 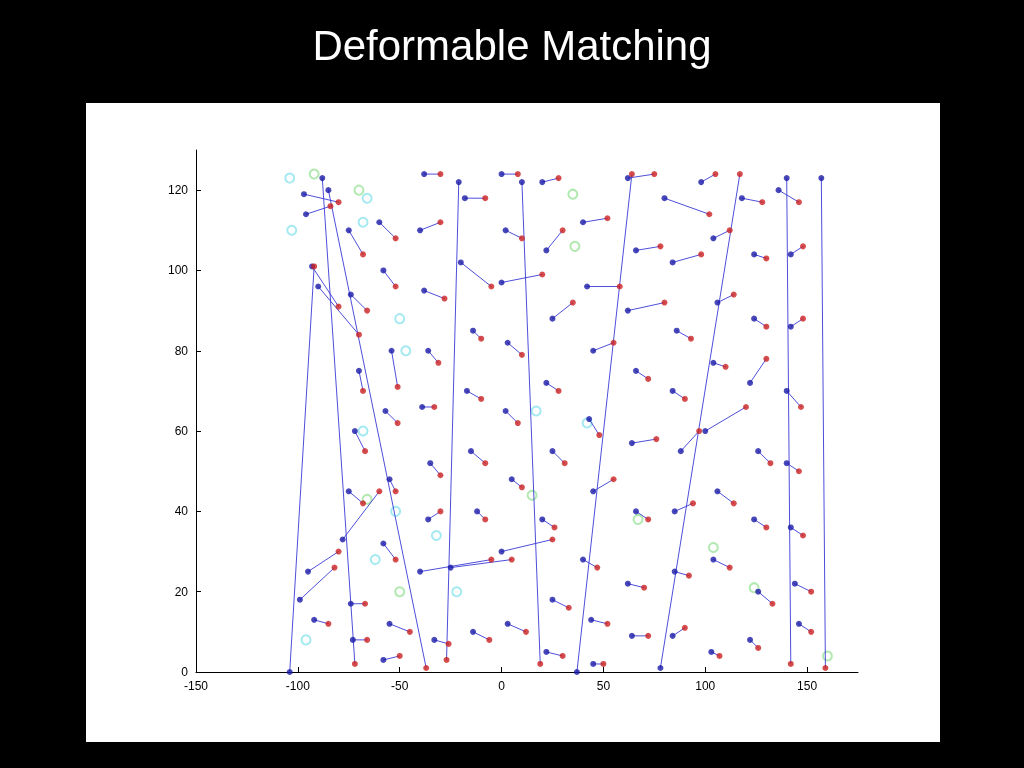 I want to click on y-tick-label: 60, so click(x=181, y=431).